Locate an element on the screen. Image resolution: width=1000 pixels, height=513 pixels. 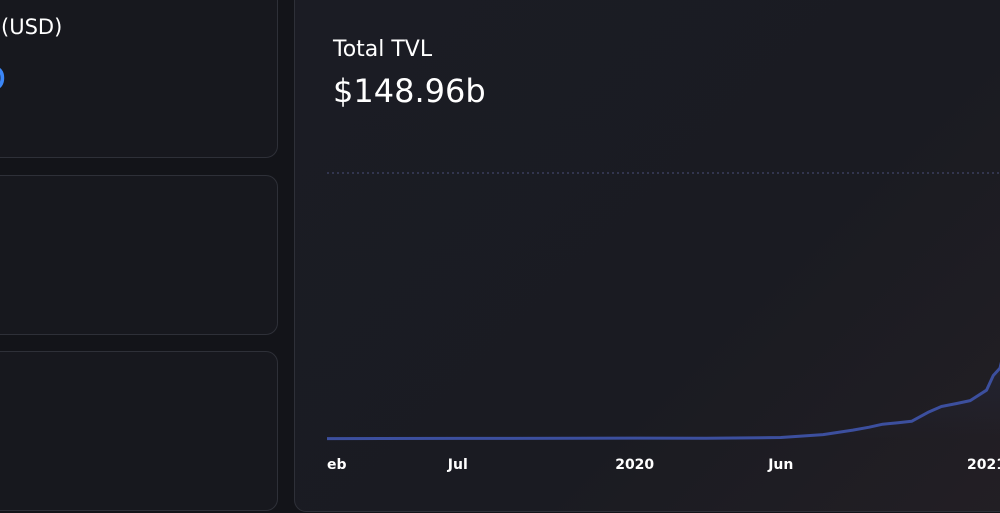
tvl-area is located at coordinates (663, 403).